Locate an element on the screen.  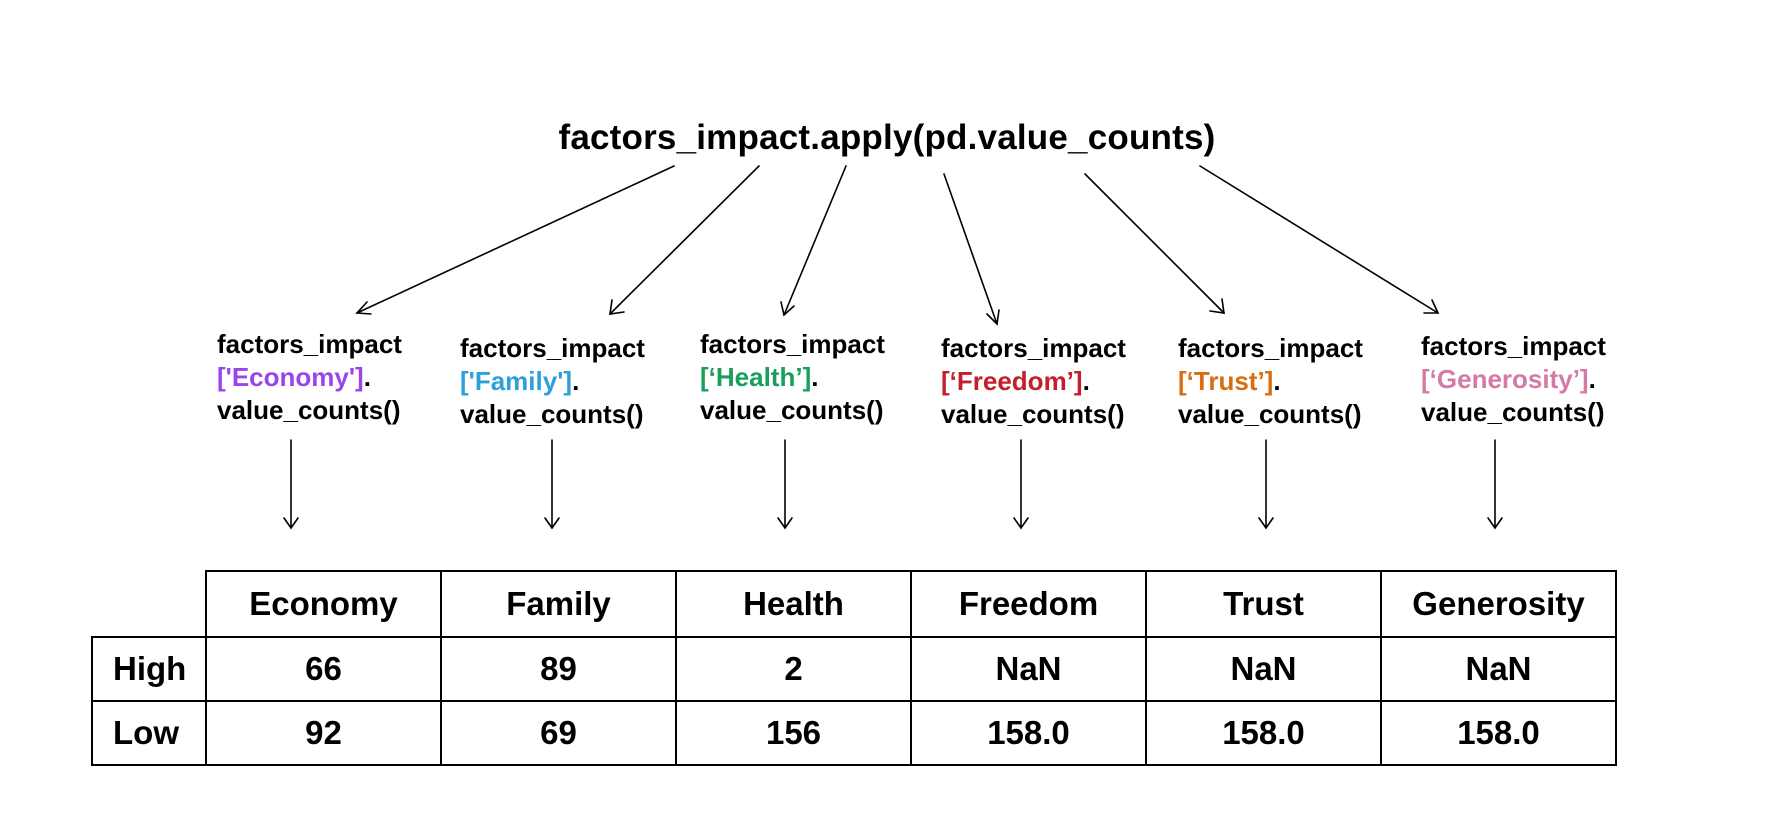
table-cell: 2 is located at coordinates (793, 669).